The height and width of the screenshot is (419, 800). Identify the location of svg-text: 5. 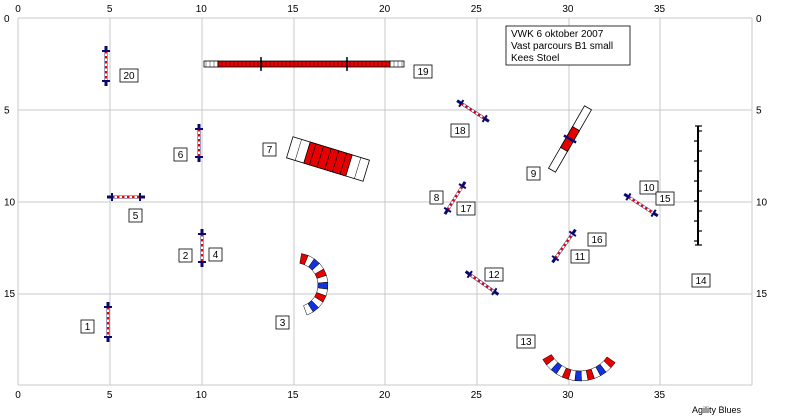
(136, 216).